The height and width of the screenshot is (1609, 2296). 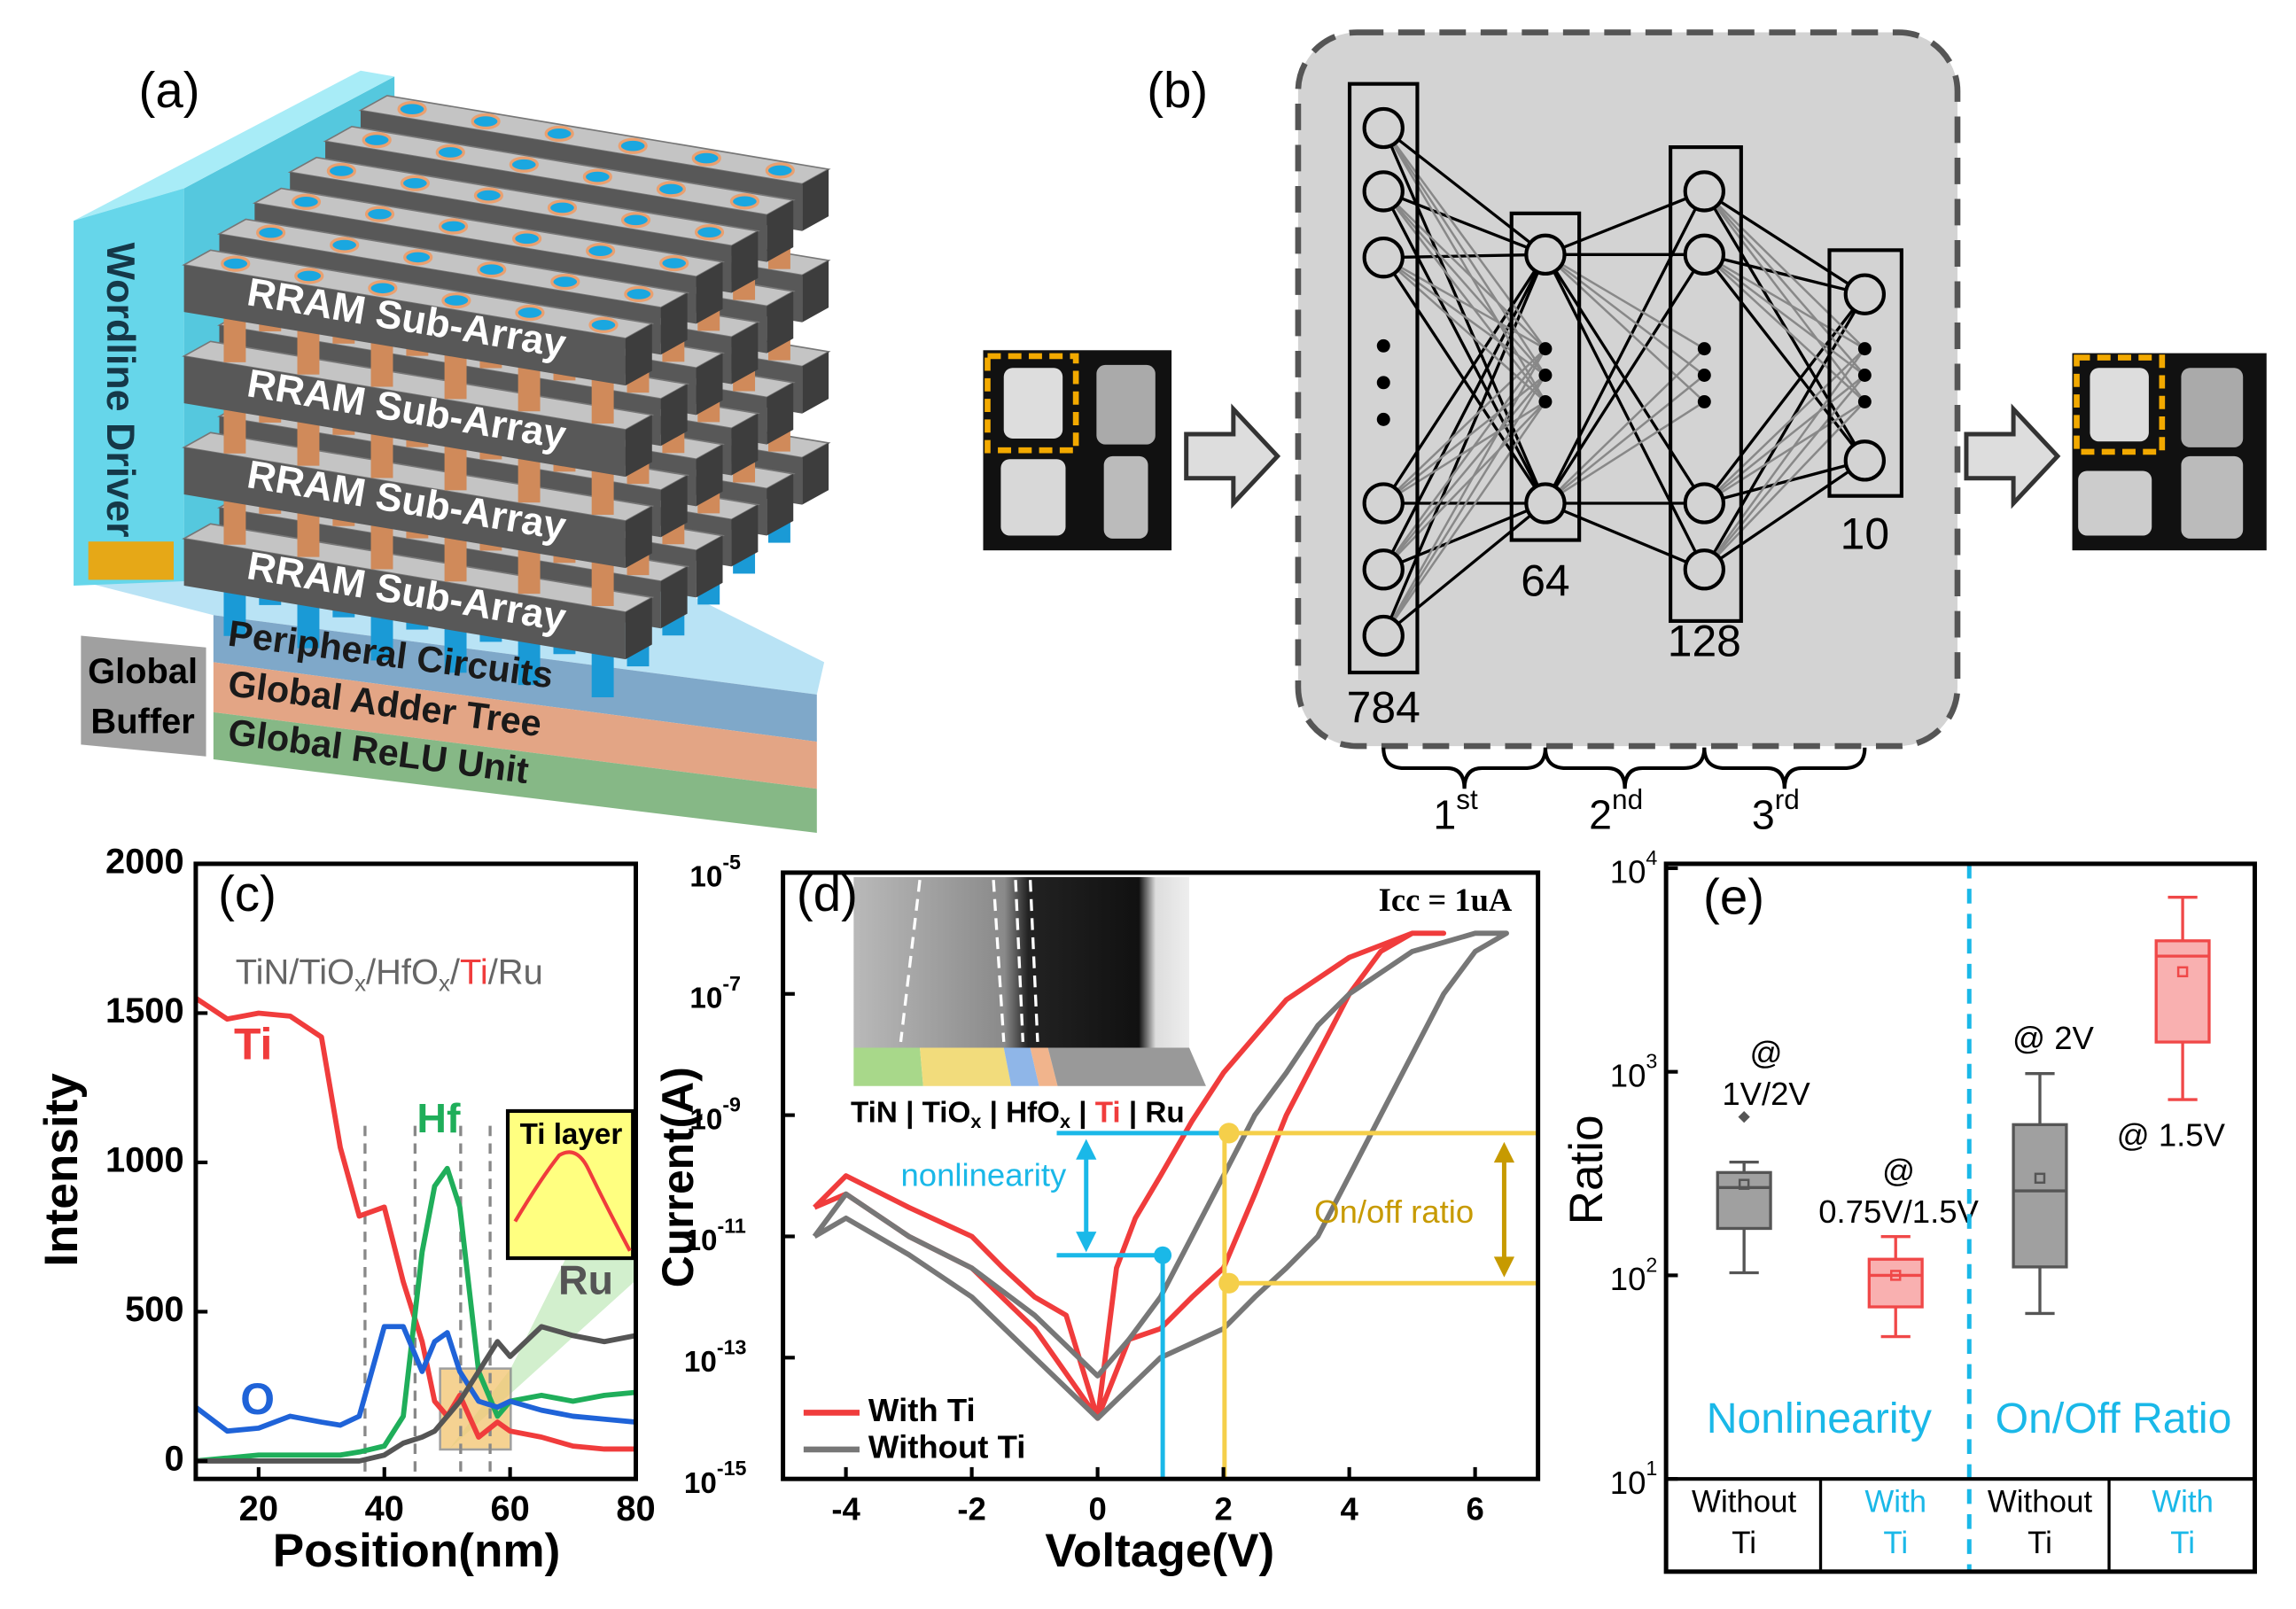 I want to click on layer-face, so click(x=515, y=678).